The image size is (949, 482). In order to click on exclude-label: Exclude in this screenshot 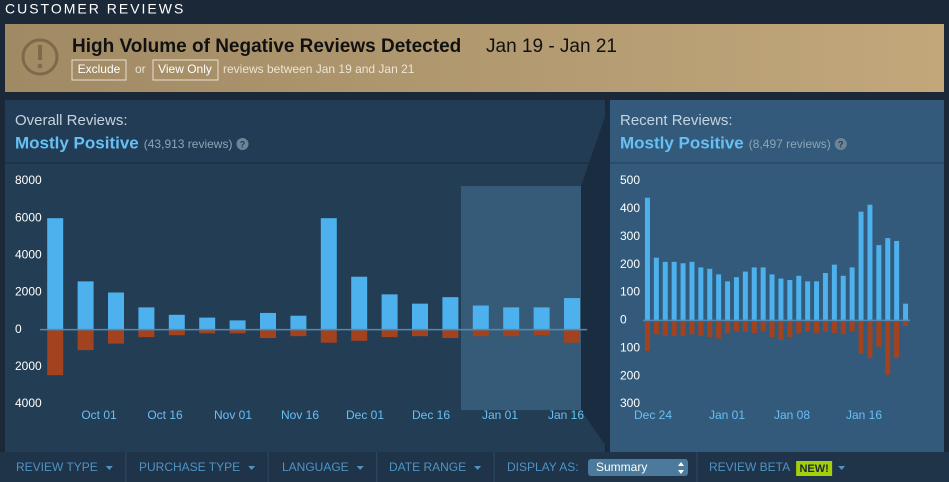, I will do `click(99, 69)`.